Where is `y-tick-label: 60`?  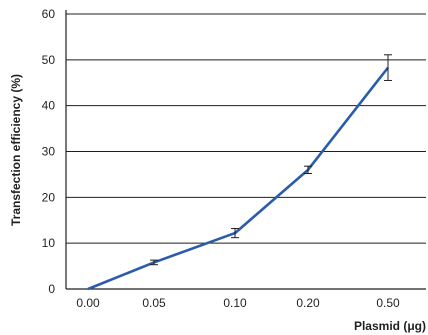 y-tick-label: 60 is located at coordinates (49, 14).